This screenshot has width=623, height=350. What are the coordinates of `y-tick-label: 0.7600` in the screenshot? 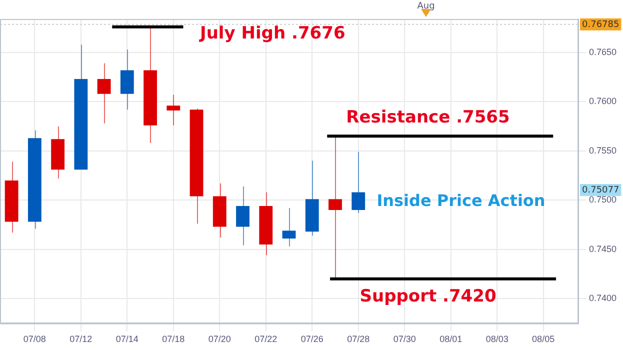 It's located at (603, 101).